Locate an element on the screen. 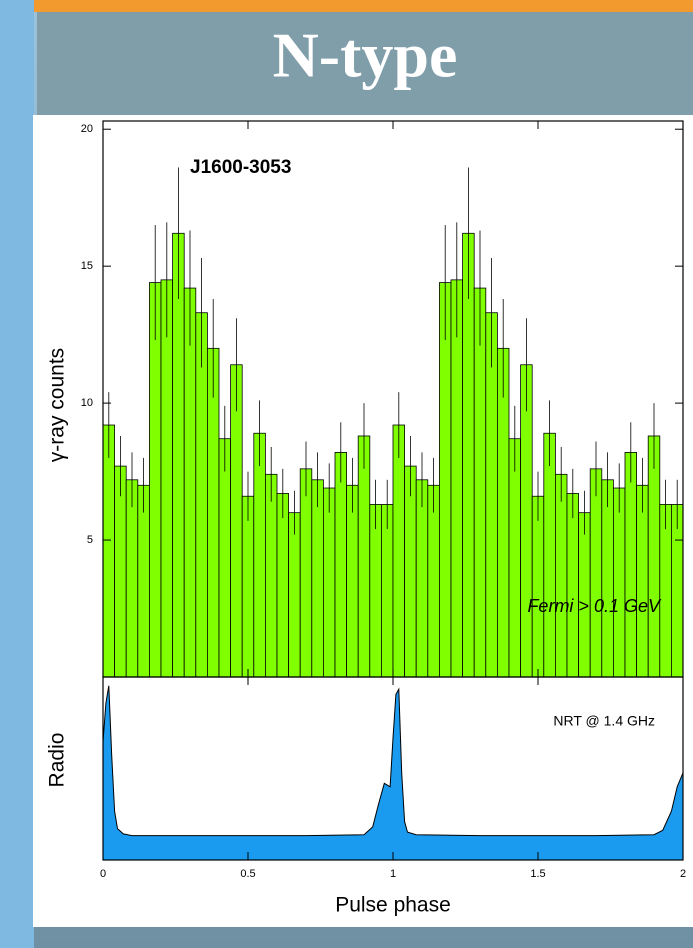 This screenshot has height=948, width=693. x-tick-label: 1.5 is located at coordinates (537, 874).